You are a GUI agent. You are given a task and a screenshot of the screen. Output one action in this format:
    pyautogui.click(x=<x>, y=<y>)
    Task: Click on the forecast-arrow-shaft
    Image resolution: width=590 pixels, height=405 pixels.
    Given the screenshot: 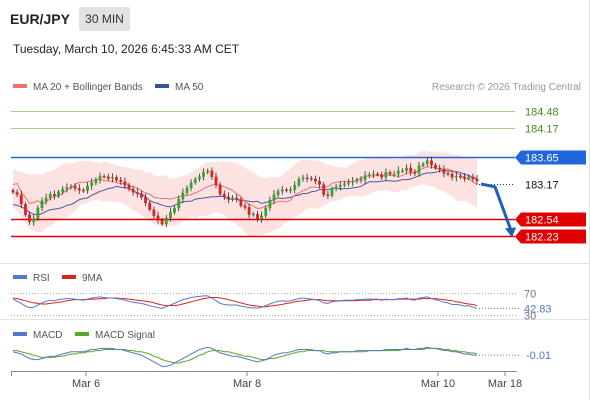 What is the action you would take?
    pyautogui.click(x=496, y=206)
    